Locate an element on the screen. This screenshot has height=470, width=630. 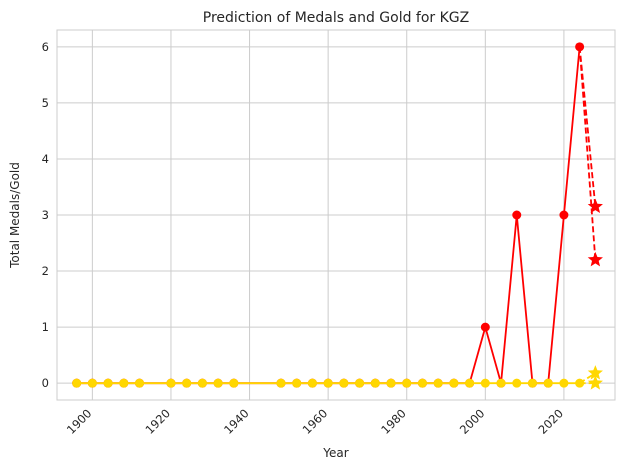
data-point-gold-prediction is located at coordinates (595, 372).